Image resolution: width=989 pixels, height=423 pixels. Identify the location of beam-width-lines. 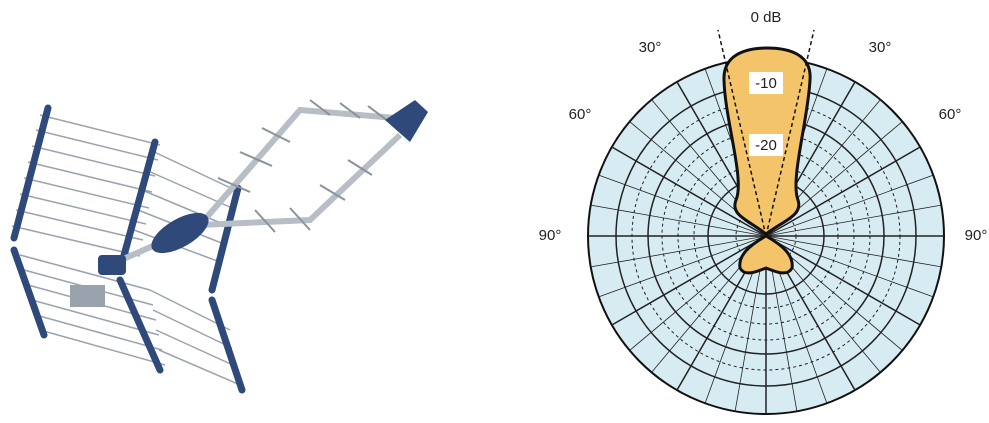
(766, 133).